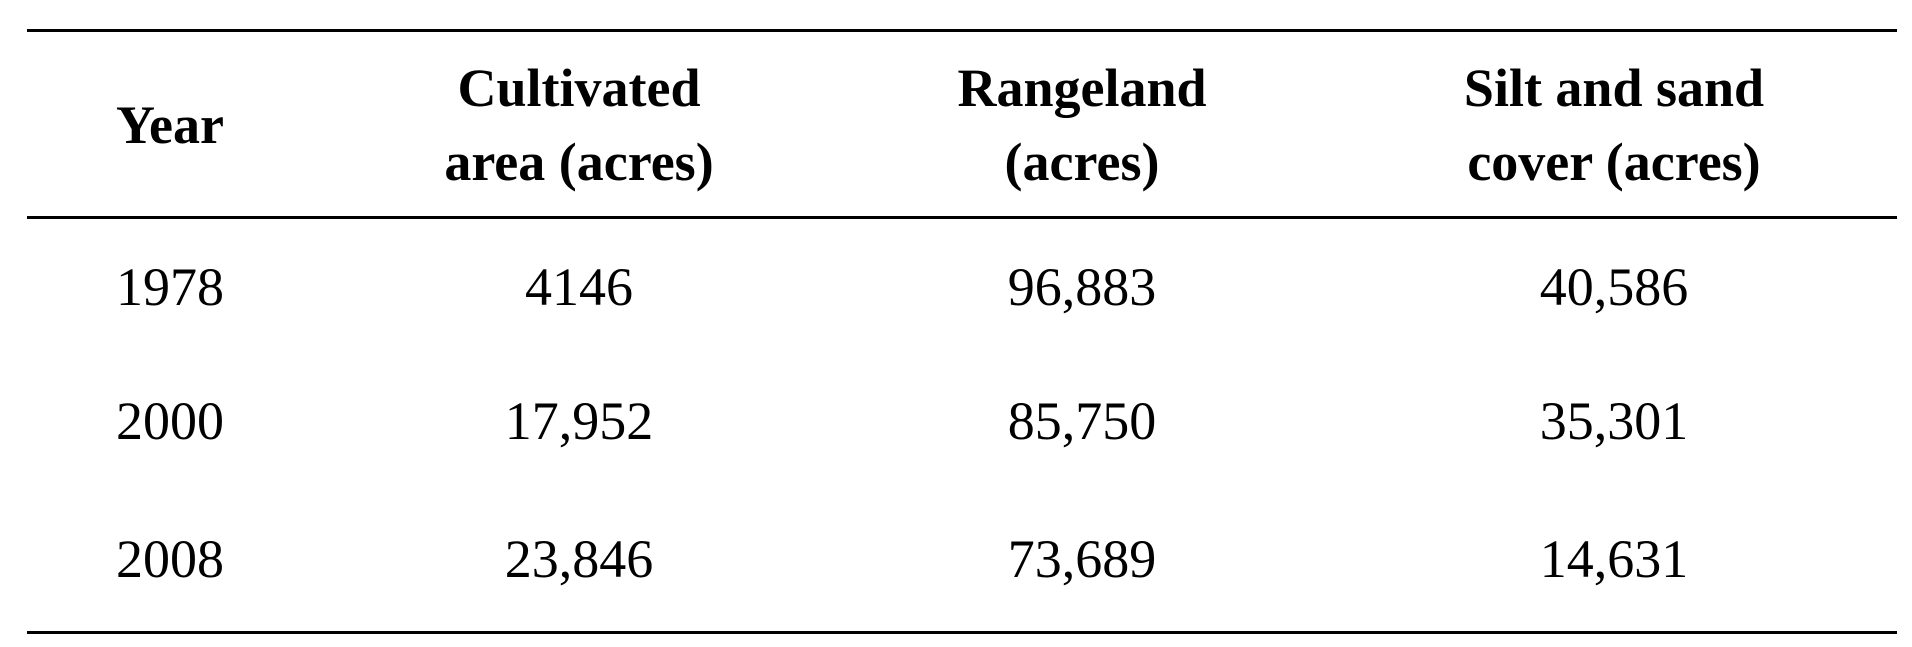 Image resolution: width=1912 pixels, height=647 pixels. What do you see at coordinates (578, 125) in the screenshot?
I see `header-cell: Cultivated area (acres)` at bounding box center [578, 125].